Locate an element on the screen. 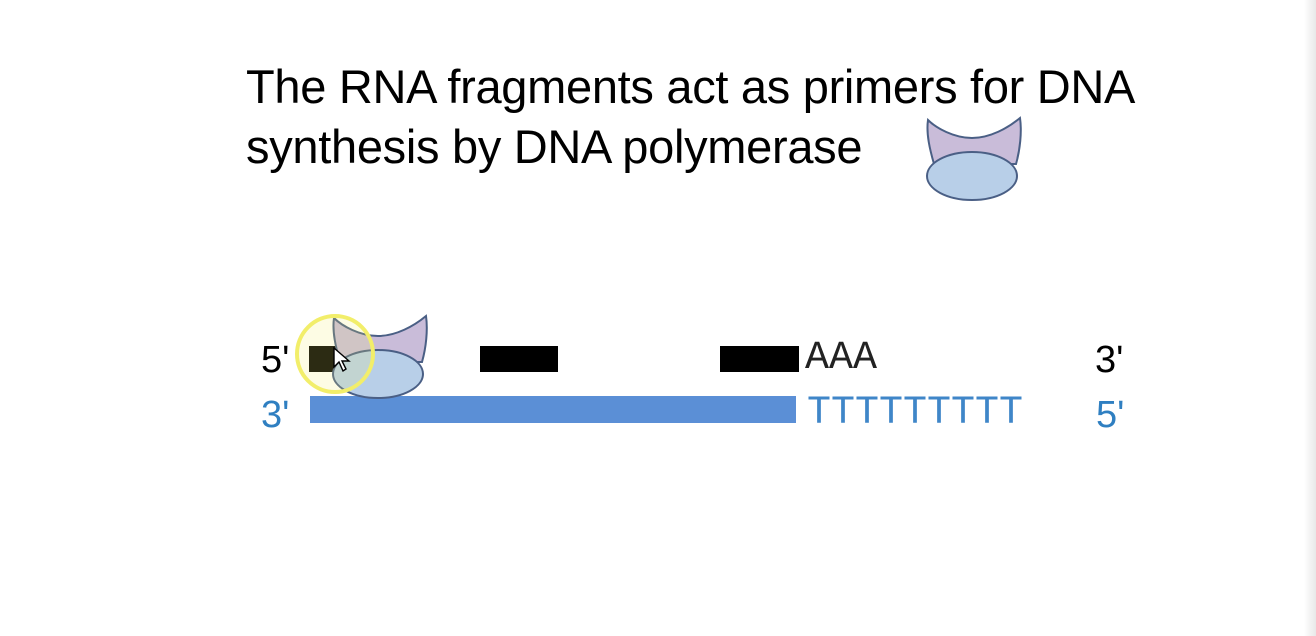 The image size is (1316, 636). top-strand-3-prime-label: 3' is located at coordinates (1109, 360).